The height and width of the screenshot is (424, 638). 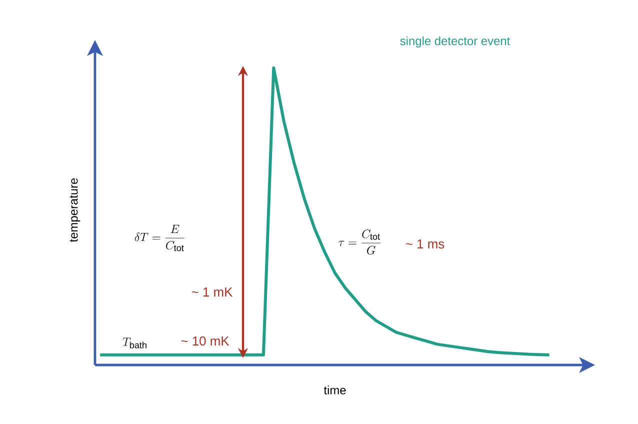 I want to click on chart-title: single detector event, so click(x=455, y=42).